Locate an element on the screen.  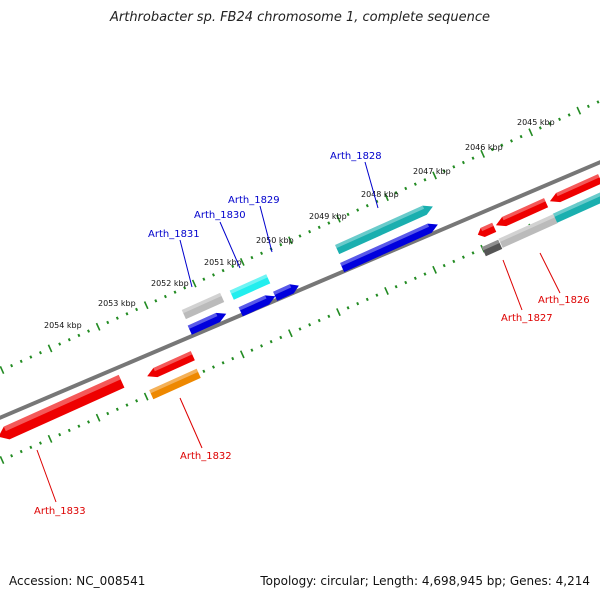
gene-gray-upper is located at coordinates (203, 306).